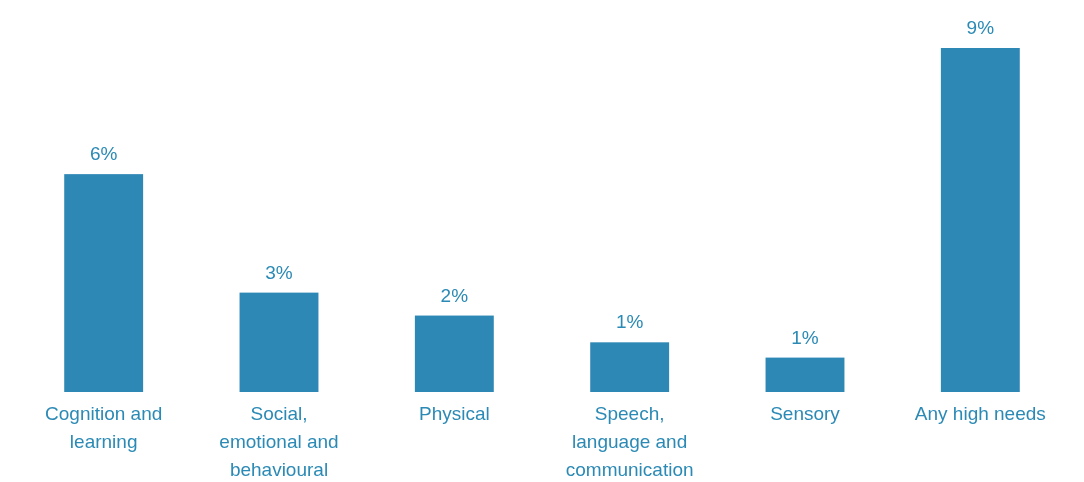 The height and width of the screenshot is (482, 1084). Describe the element at coordinates (980, 27) in the screenshot. I see `data-label: 9%` at that location.